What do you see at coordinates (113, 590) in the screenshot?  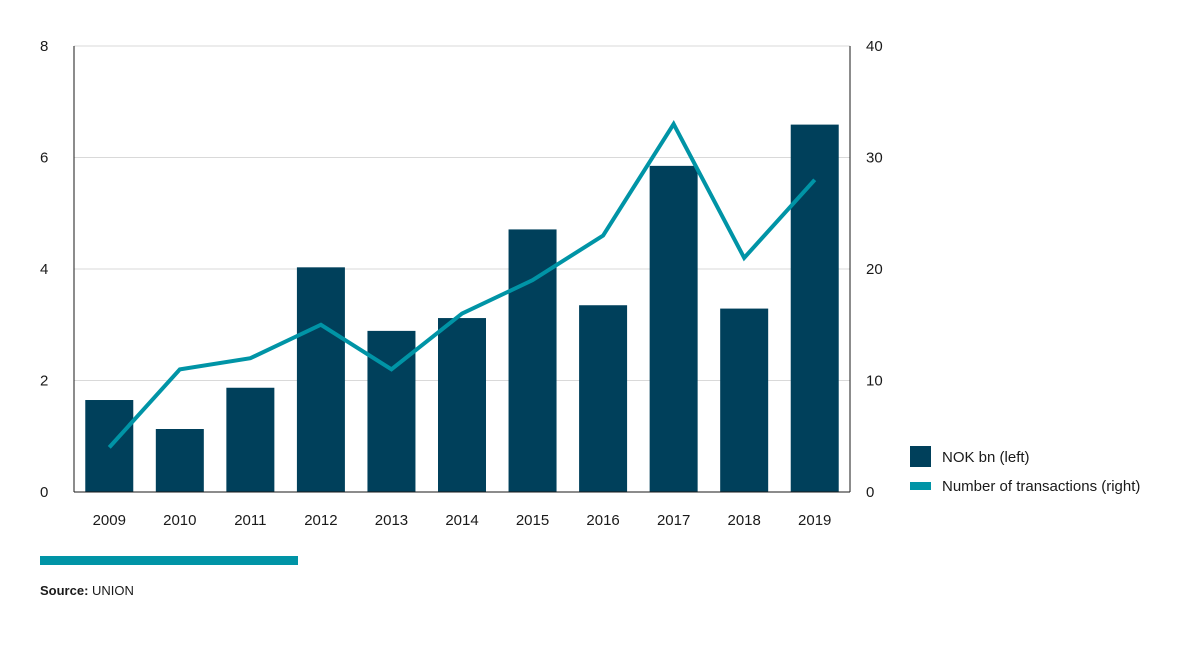 I see `source-text: UNION` at bounding box center [113, 590].